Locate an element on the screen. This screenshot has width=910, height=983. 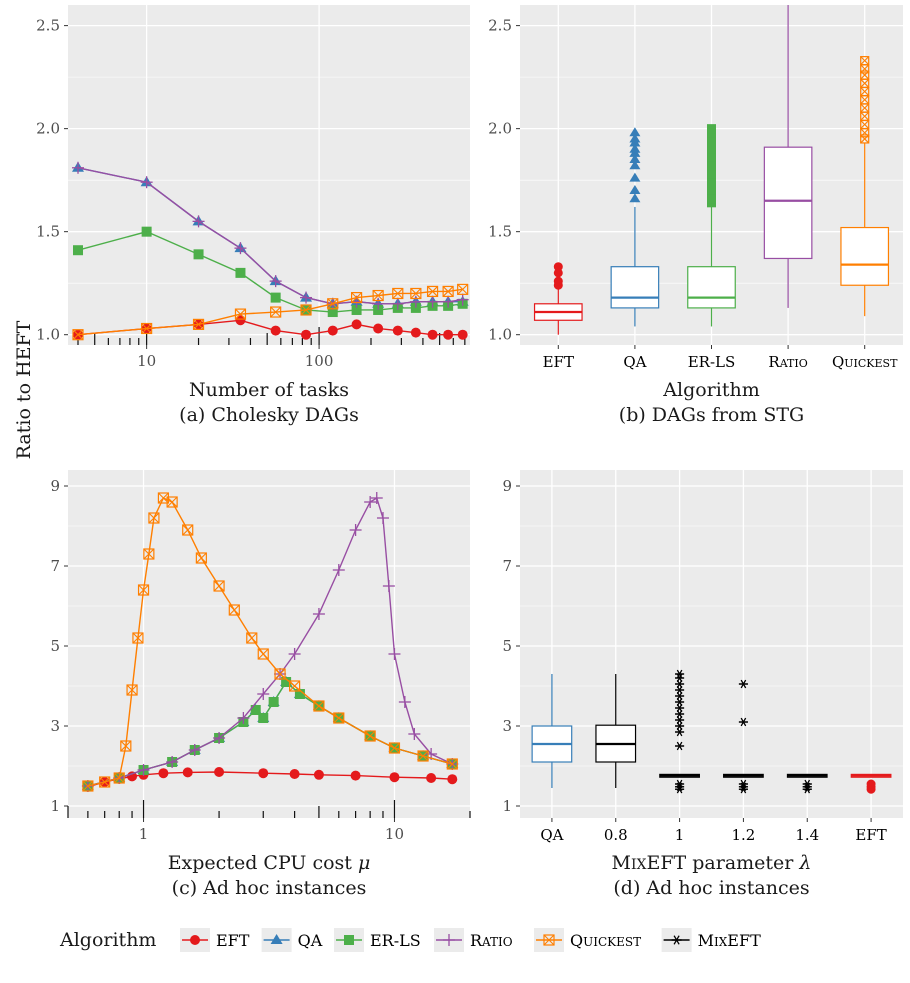
panel-caption: (a) Cholesky DAGs is located at coordinates (269, 415).